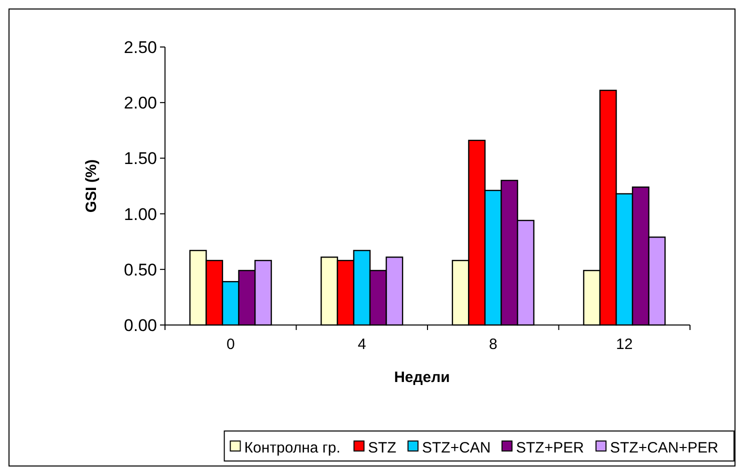 Image resolution: width=744 pixels, height=475 pixels. Describe the element at coordinates (140, 103) in the screenshot. I see `y-tick-label: 2.00` at that location.